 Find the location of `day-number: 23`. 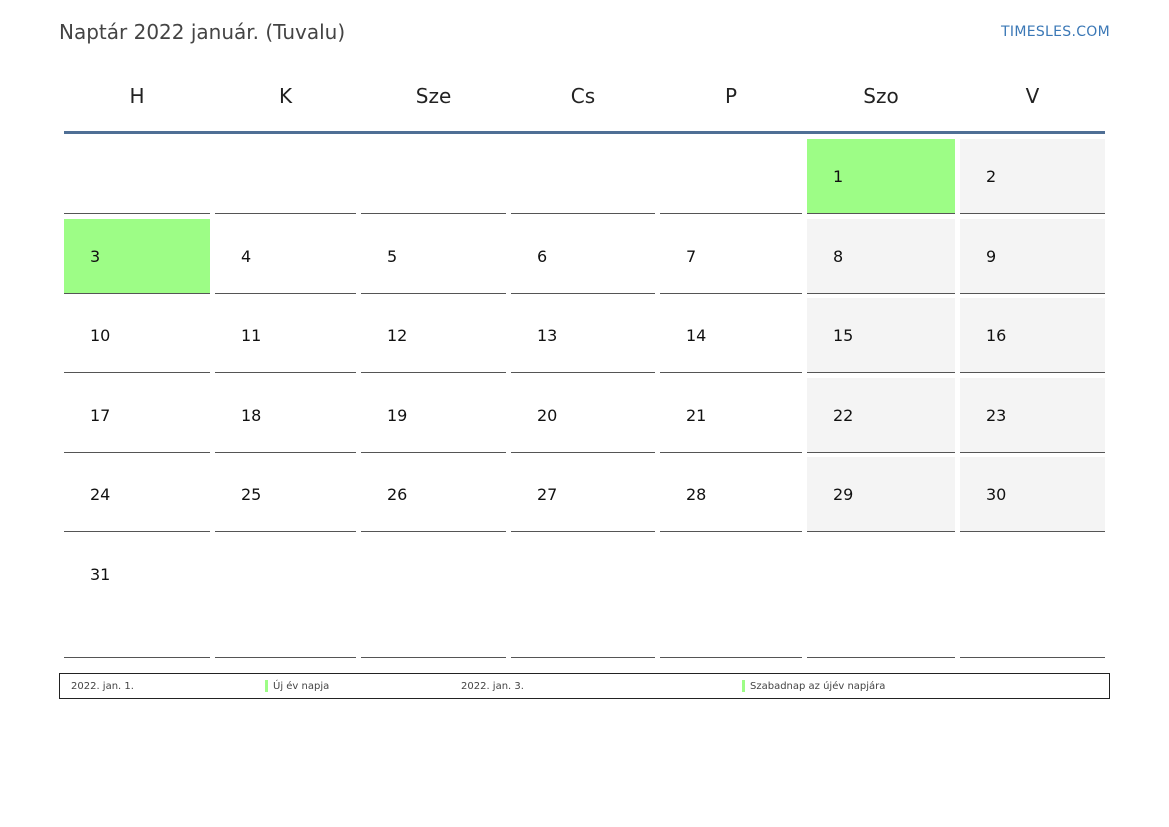

day-number: 23 is located at coordinates (996, 415).